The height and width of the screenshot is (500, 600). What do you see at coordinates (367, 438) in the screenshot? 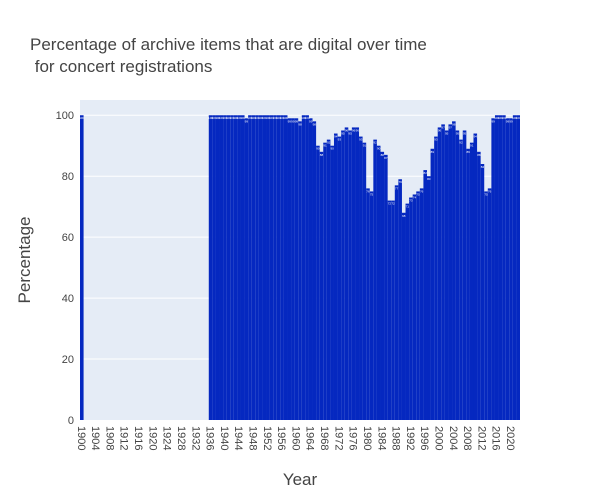
I see `x-tick-label: 1980` at bounding box center [367, 438].